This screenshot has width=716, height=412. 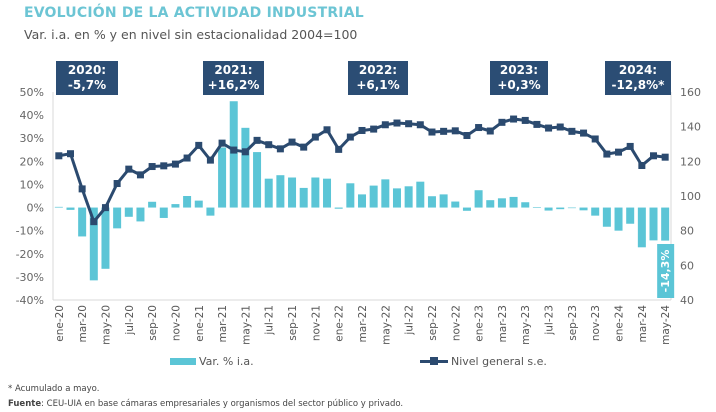 What do you see at coordinates (316, 323) in the screenshot?
I see `x-tick-label: nov-21` at bounding box center [316, 323].